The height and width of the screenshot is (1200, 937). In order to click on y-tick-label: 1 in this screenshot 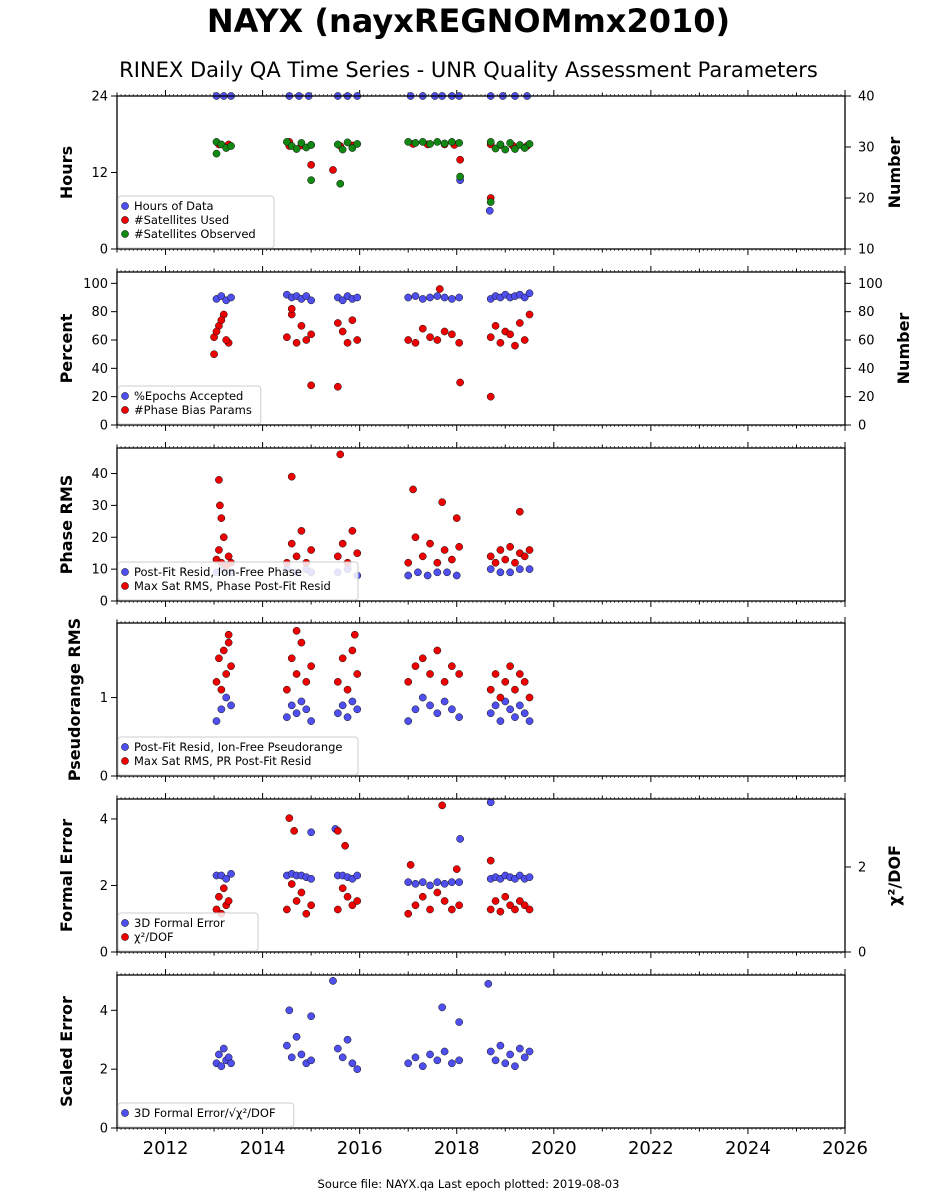, I will do `click(104, 698)`.